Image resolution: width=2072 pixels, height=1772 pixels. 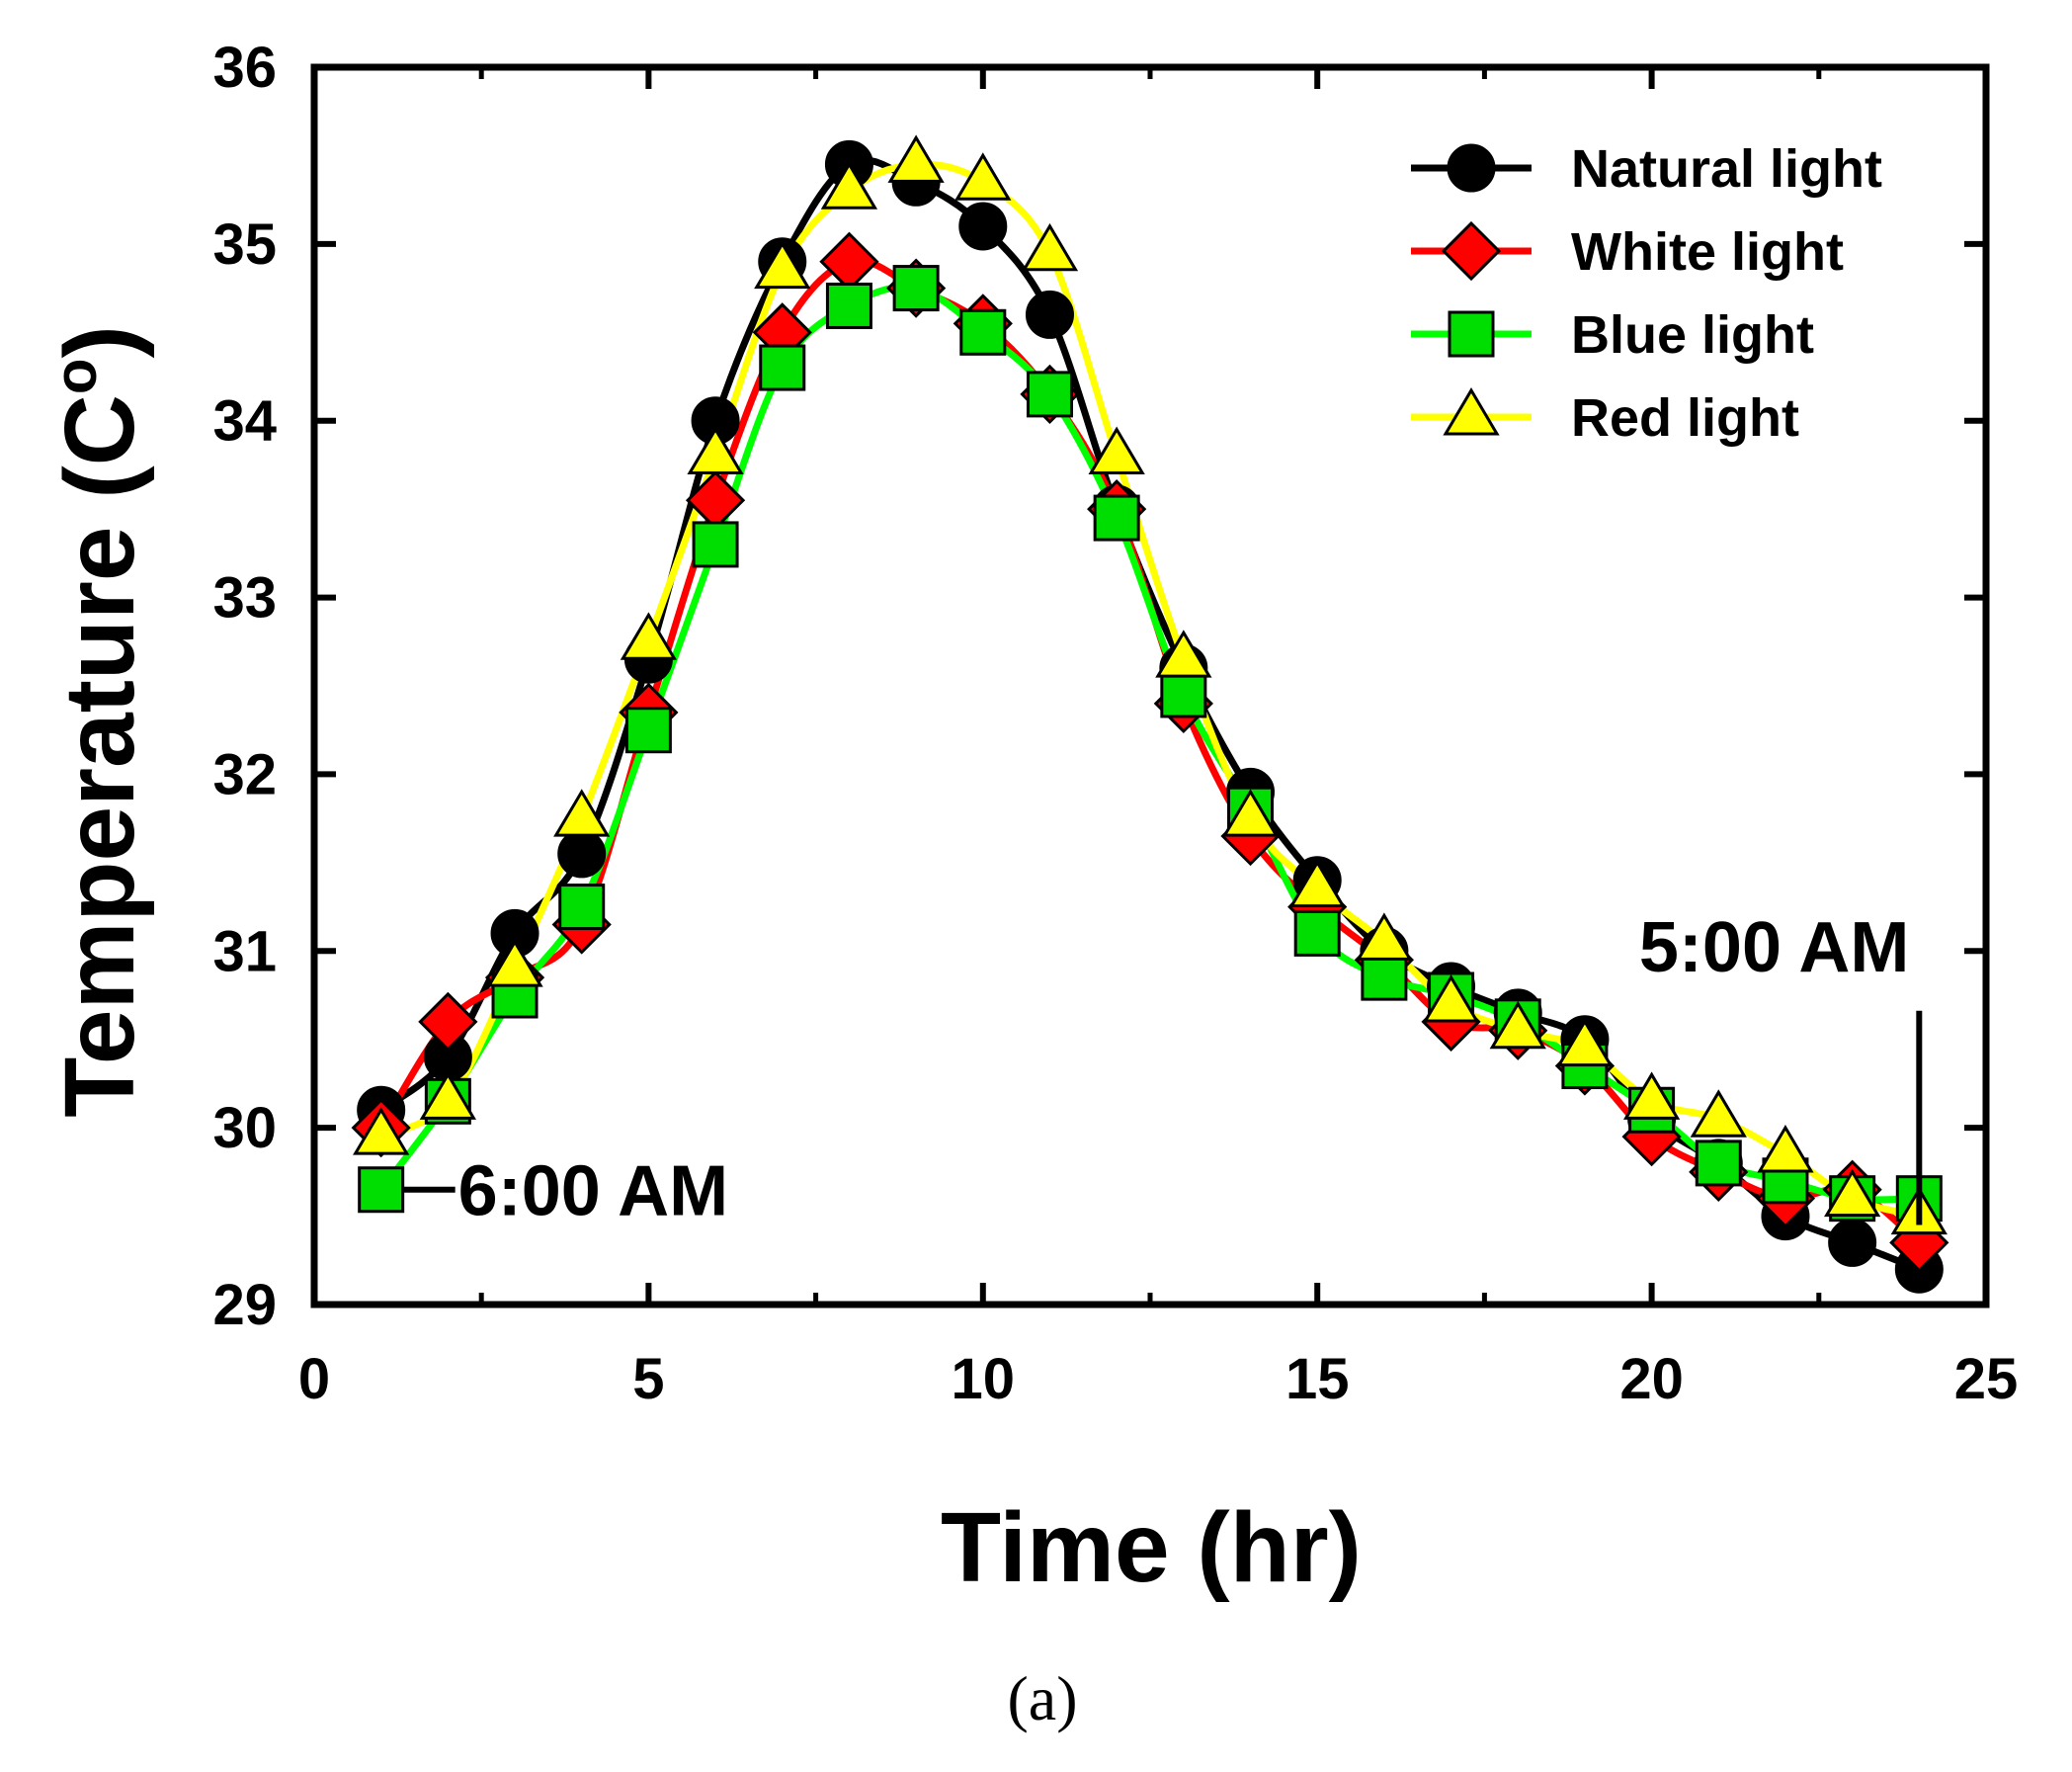 I want to click on legend-item: Blue light, so click(x=1613, y=335).